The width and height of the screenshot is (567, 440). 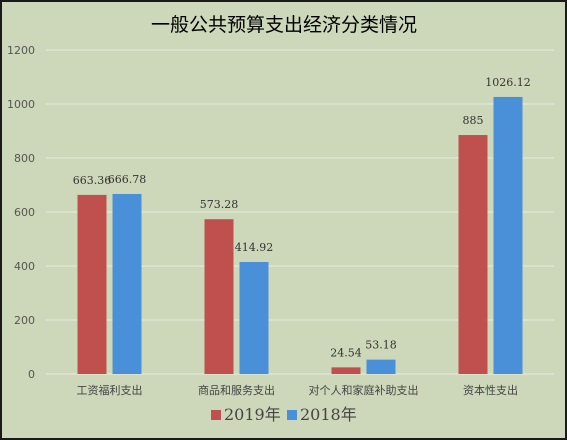 I want to click on data-label: 666.78, so click(x=127, y=179).